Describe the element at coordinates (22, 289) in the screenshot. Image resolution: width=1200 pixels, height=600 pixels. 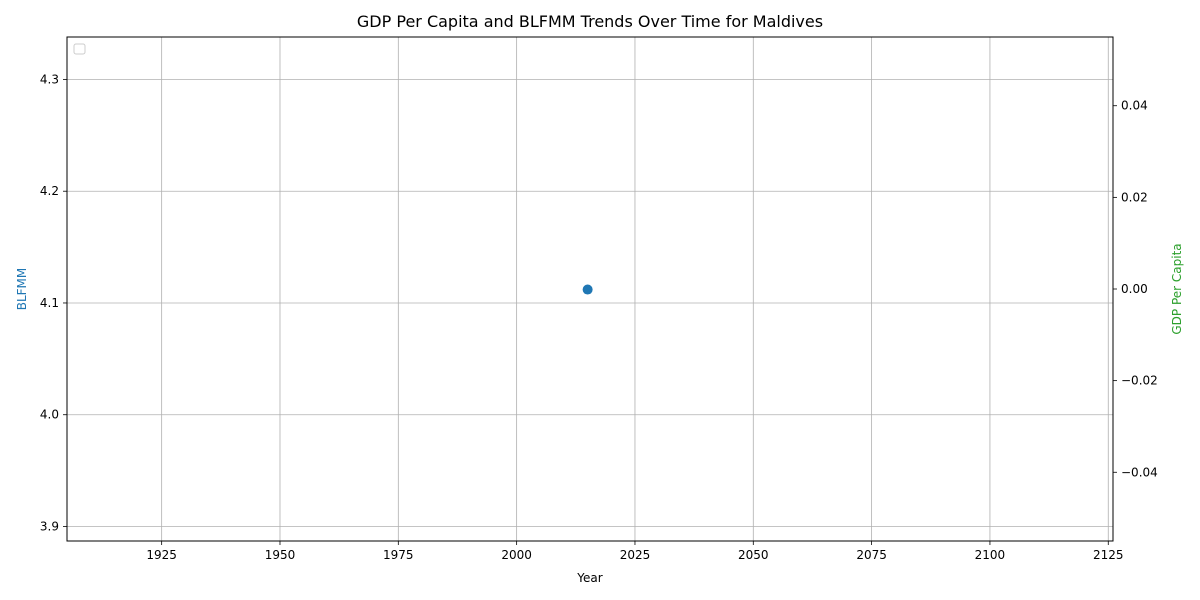
I see `left-y-axis-label: BLFMM` at that location.